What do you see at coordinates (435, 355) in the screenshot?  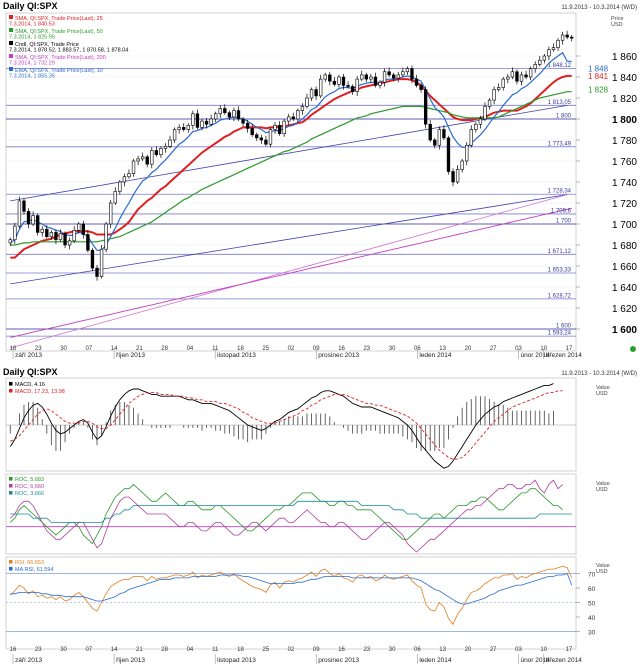 I see `x-month-label: leden 2014` at bounding box center [435, 355].